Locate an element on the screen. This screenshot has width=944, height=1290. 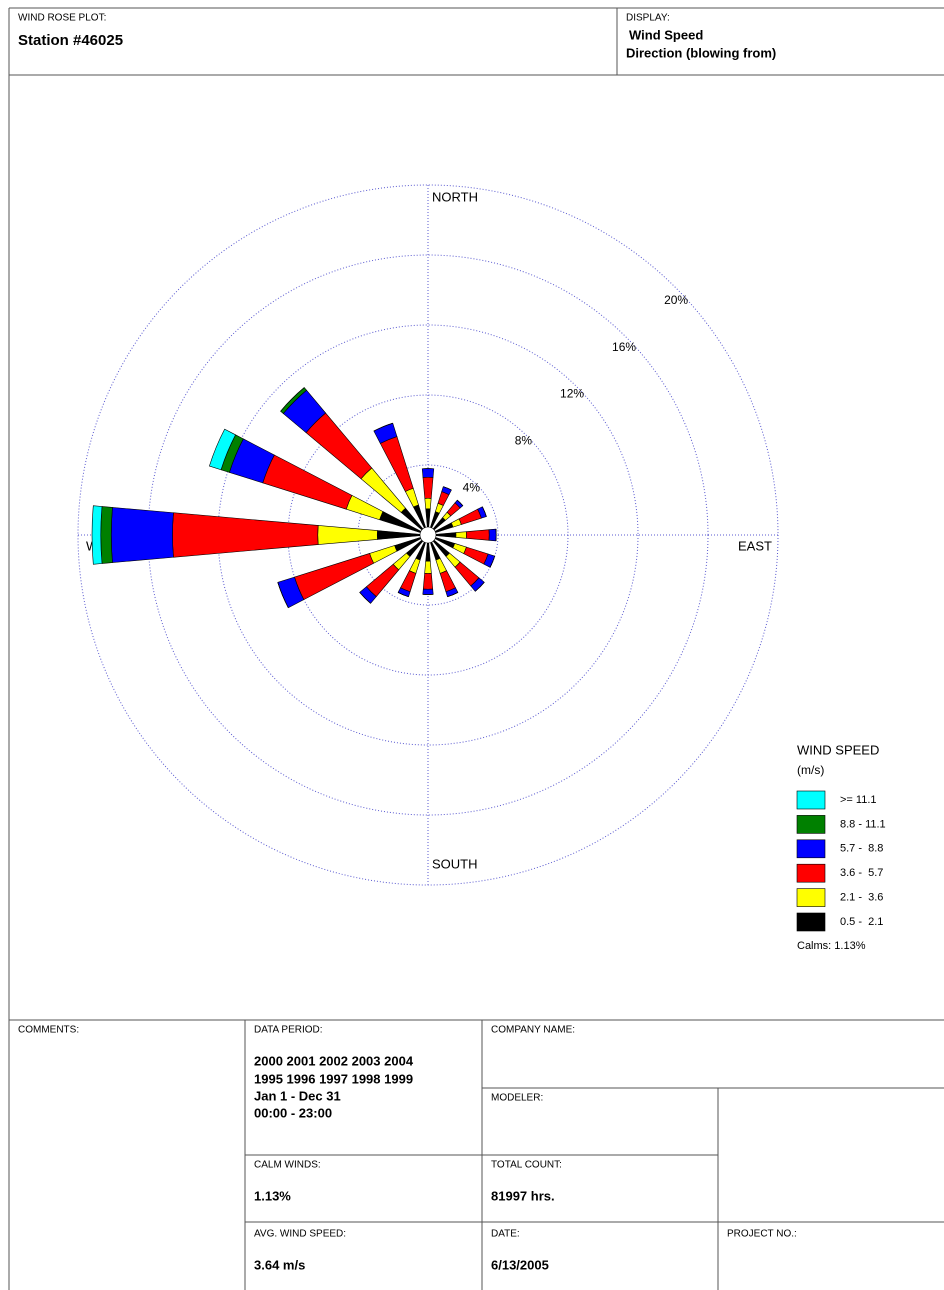
date-value: 6/13/2005 is located at coordinates (520, 1264).